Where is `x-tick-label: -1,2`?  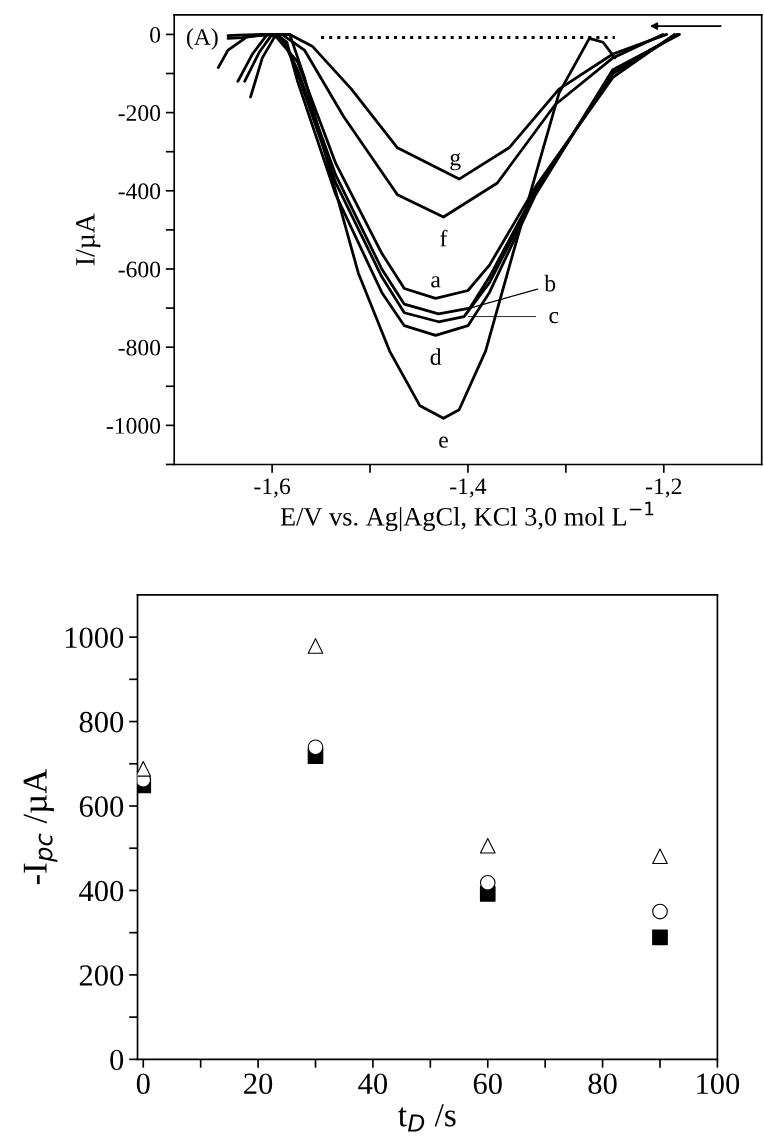 x-tick-label: -1,2 is located at coordinates (663, 488).